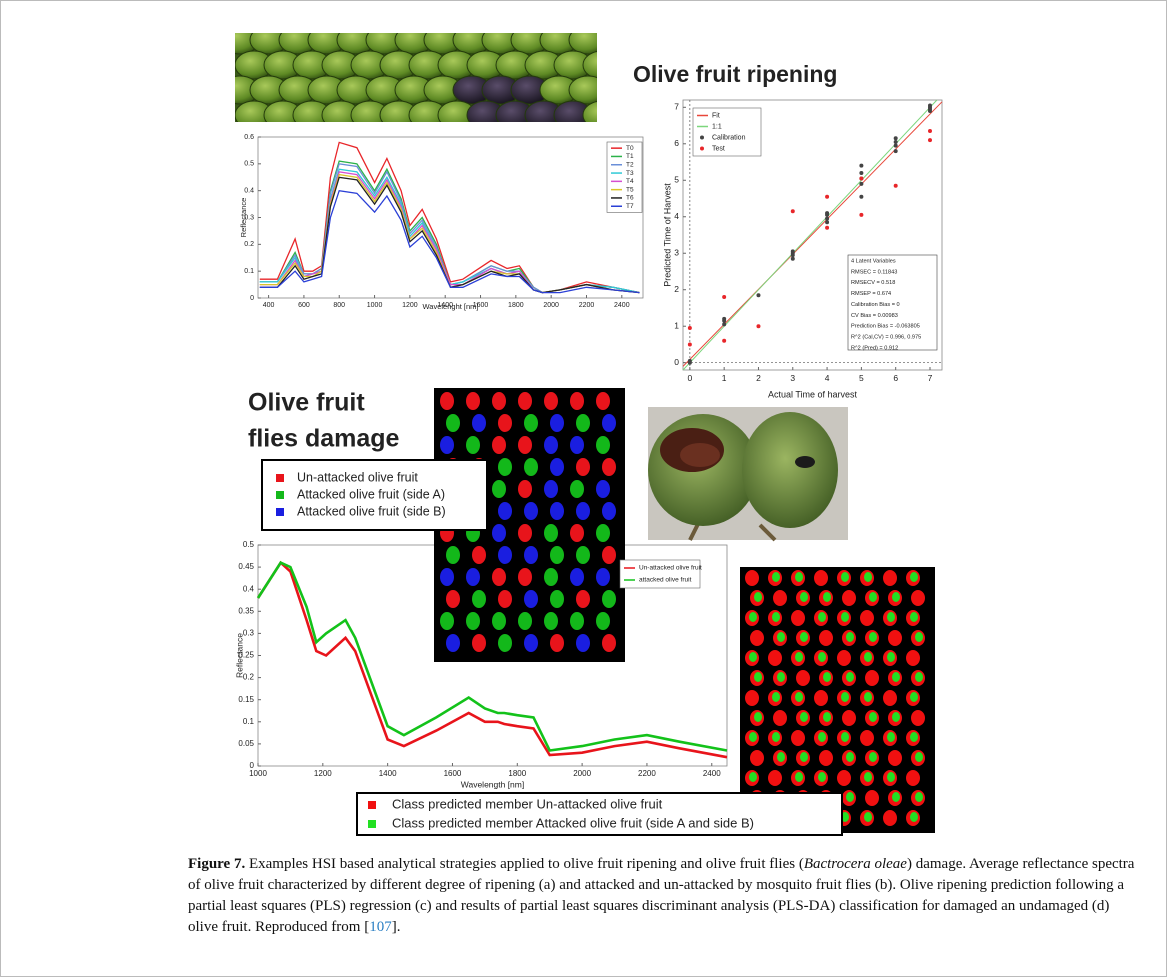  I want to click on annotation: RMSEP = 0.674, so click(871, 294).